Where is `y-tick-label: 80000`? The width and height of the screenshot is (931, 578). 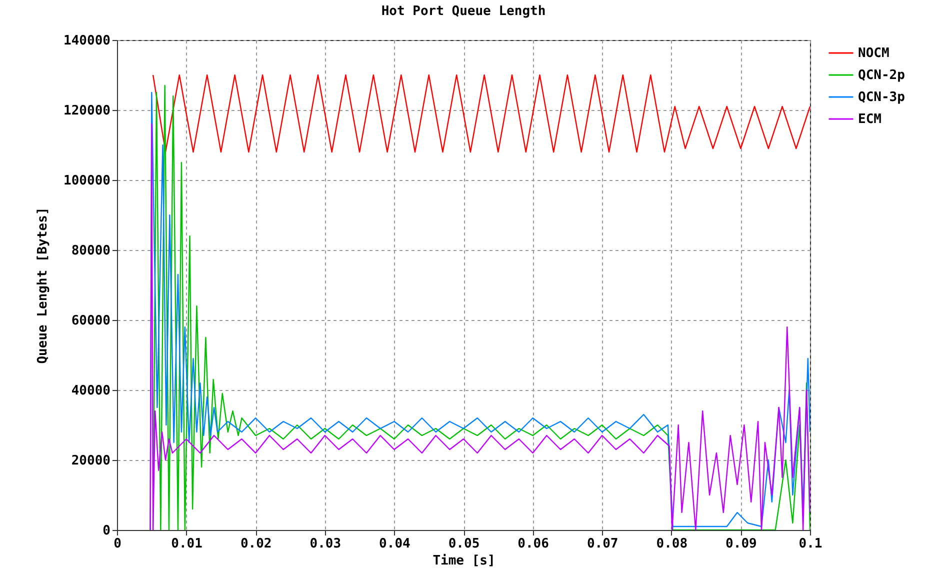 y-tick-label: 80000 is located at coordinates (91, 251).